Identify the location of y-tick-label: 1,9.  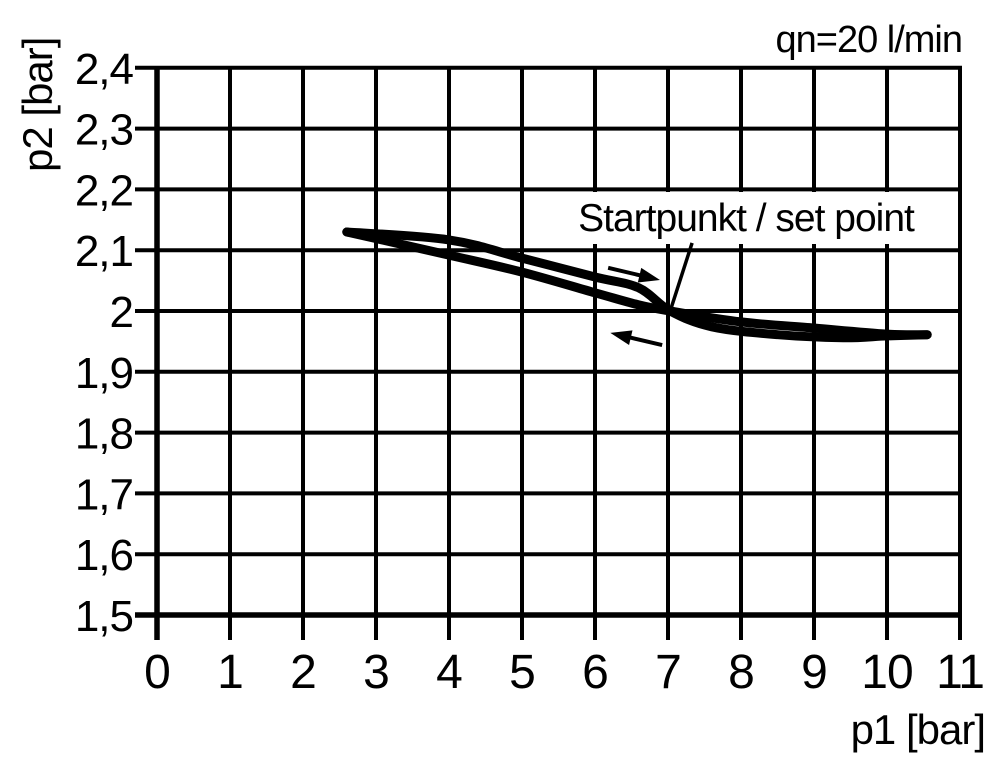
(104, 373).